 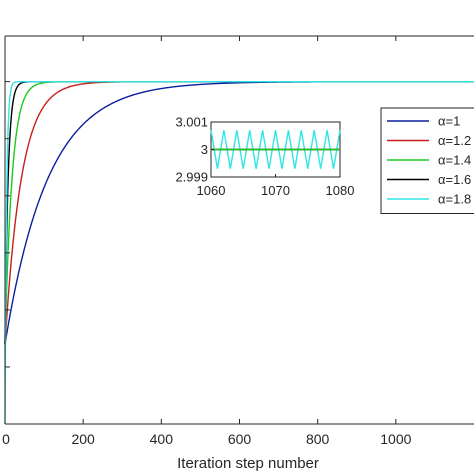 What do you see at coordinates (240, 439) in the screenshot?
I see `x-tick-label: 600` at bounding box center [240, 439].